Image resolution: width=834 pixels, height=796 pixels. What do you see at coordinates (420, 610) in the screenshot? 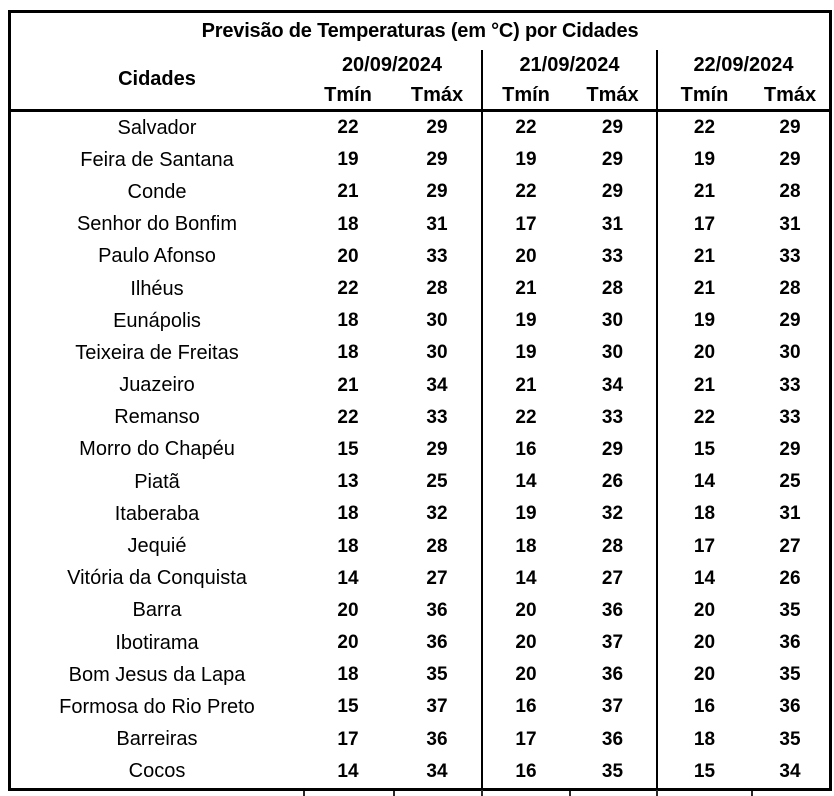
I see `table-row: Barra 20 36 20 36 20 35` at bounding box center [420, 610].